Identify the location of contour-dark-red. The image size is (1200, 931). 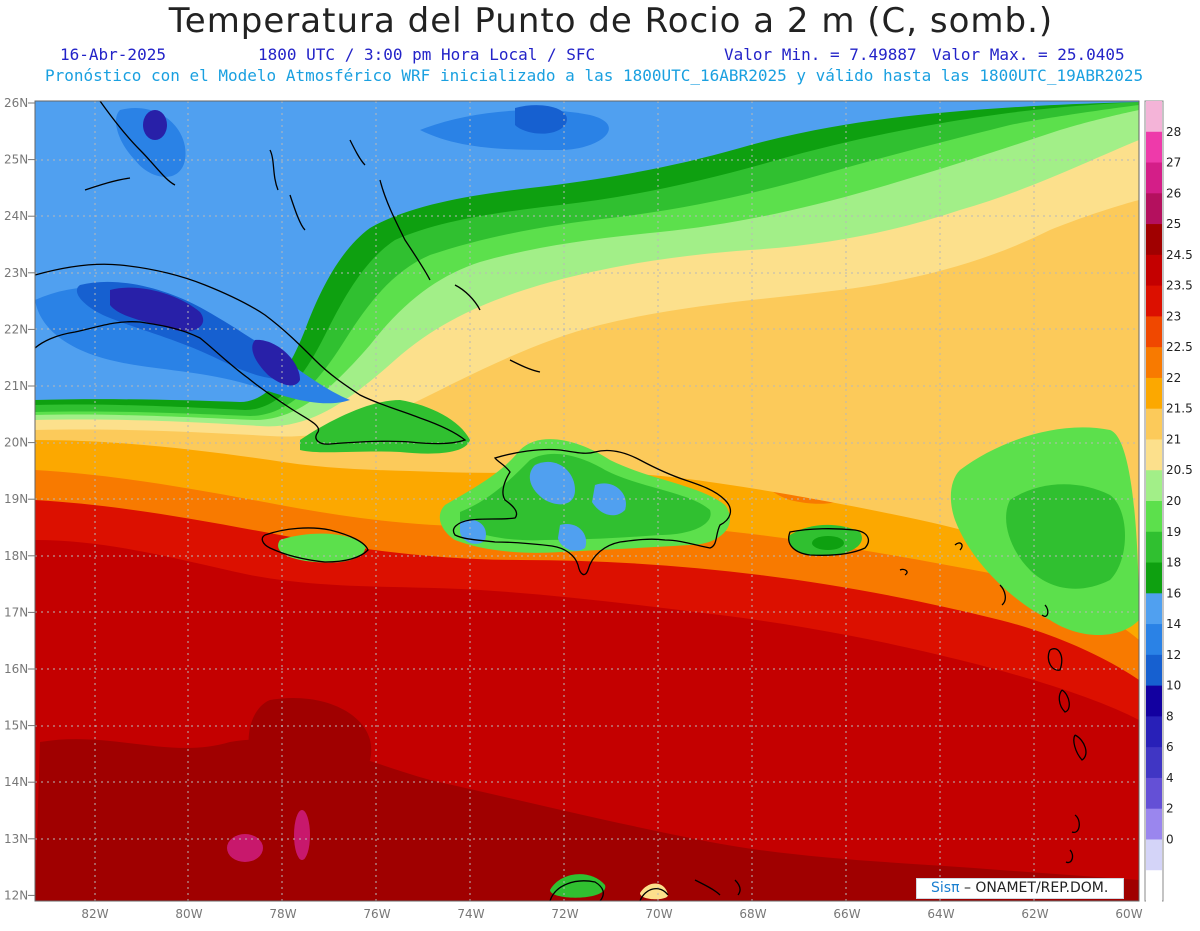
(310, 744).